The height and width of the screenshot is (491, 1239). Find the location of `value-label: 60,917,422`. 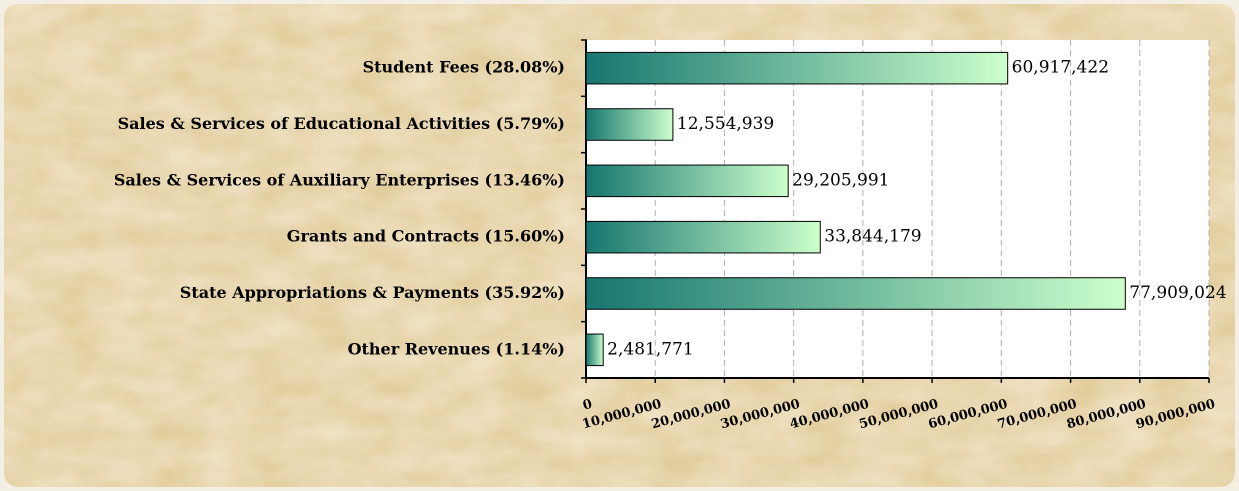

value-label: 60,917,422 is located at coordinates (1060, 68).